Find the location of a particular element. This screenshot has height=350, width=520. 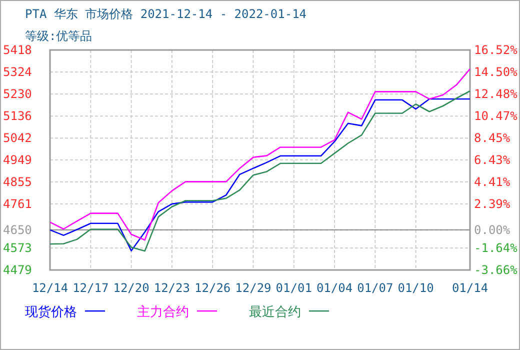

y2-tick-label: 10.47% is located at coordinates (496, 115).